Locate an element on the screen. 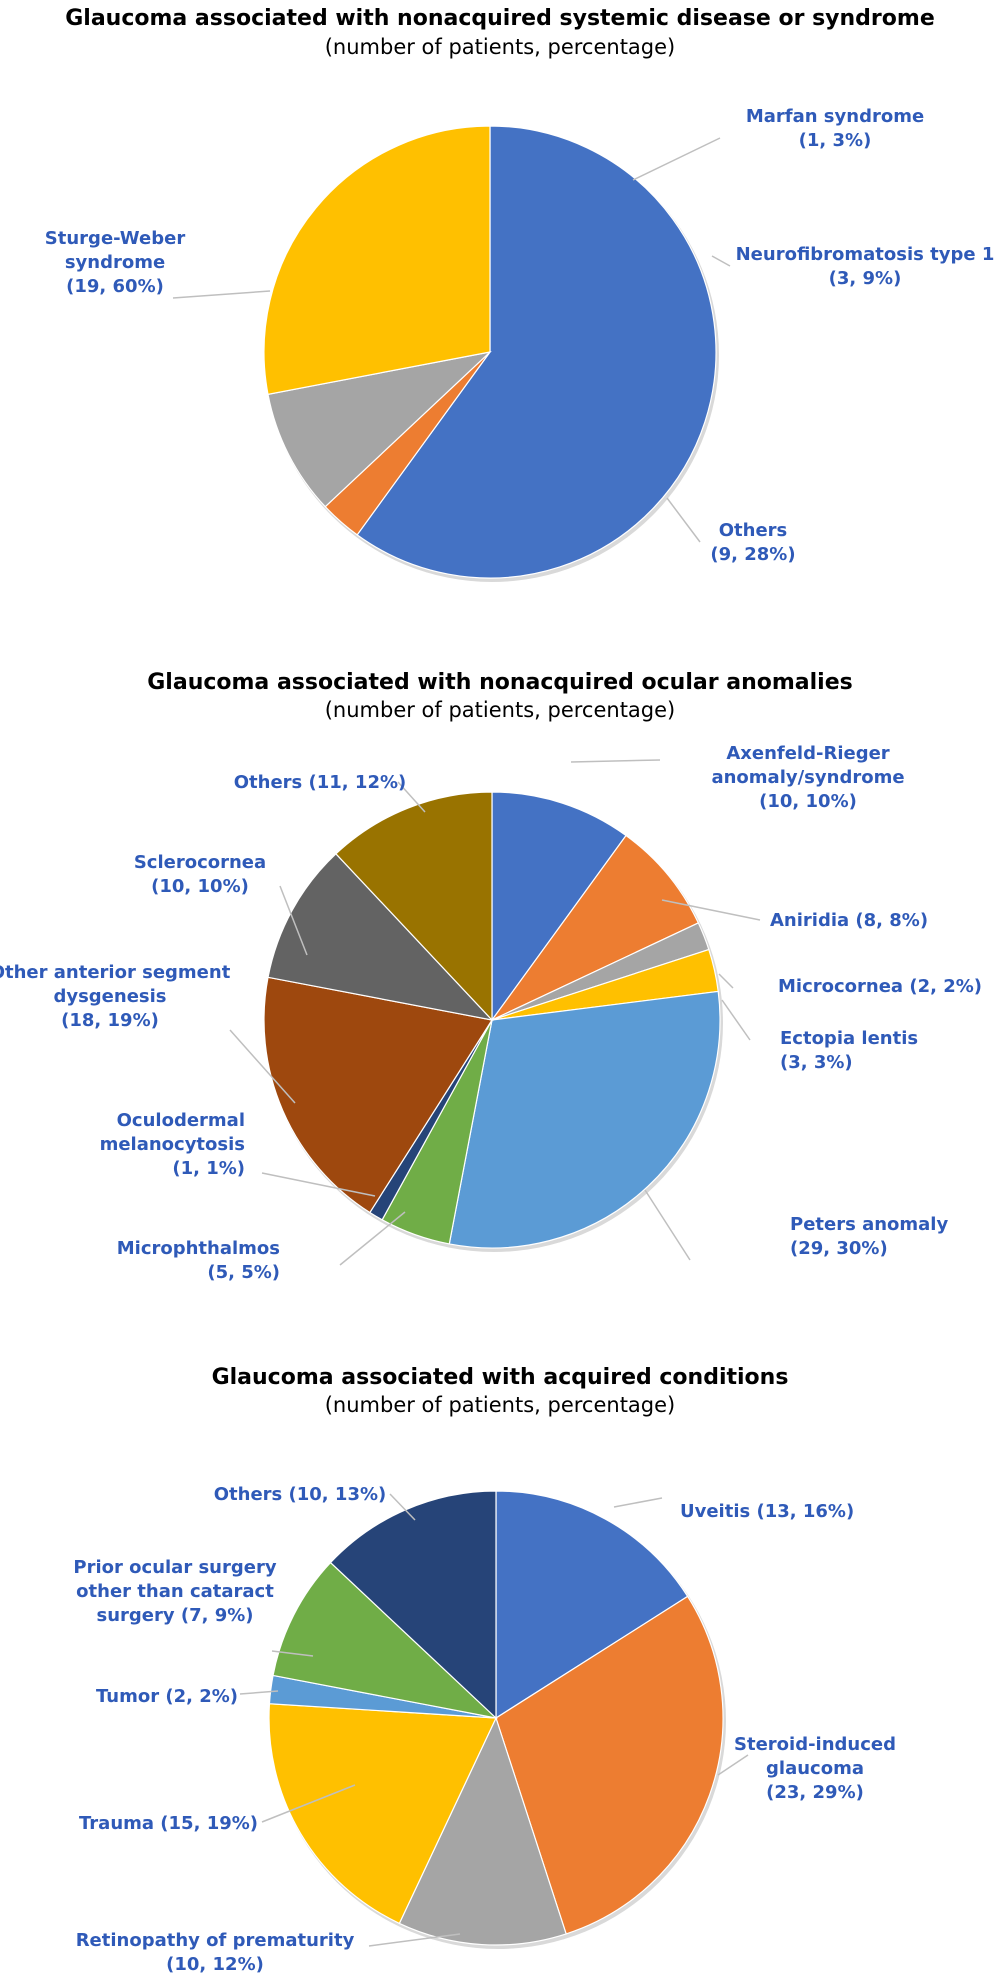 The height and width of the screenshot is (1977, 1000). slice-label-line: Tumor (2, 2%) is located at coordinates (167, 1696).